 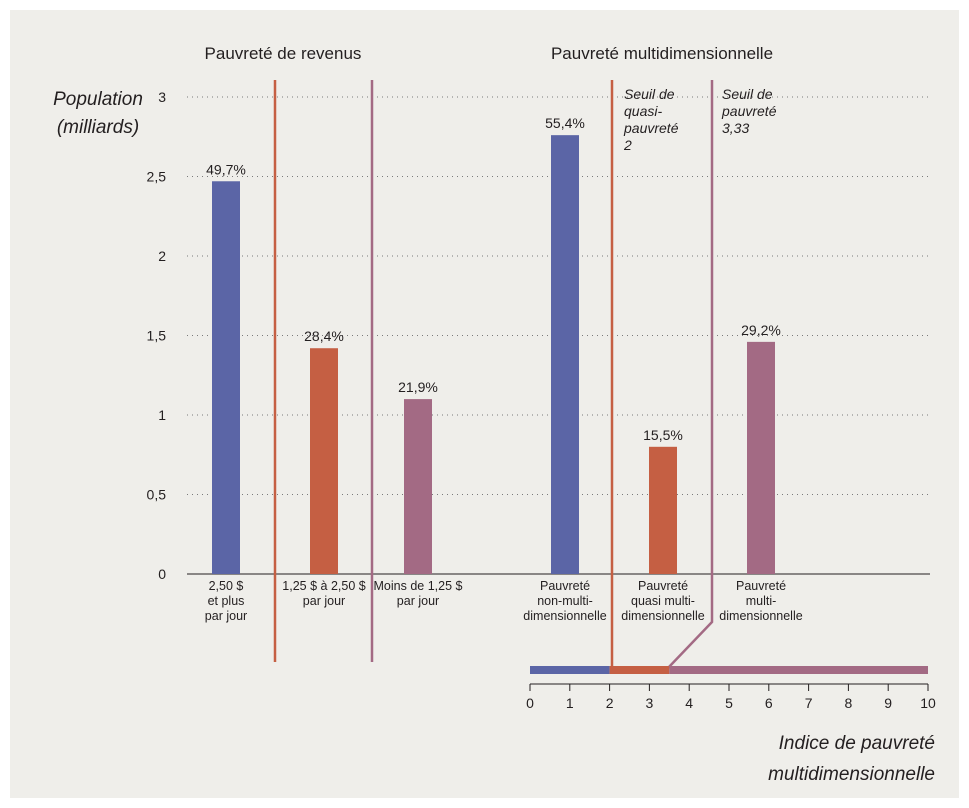 I want to click on index-tick-label: 10, so click(x=928, y=703).